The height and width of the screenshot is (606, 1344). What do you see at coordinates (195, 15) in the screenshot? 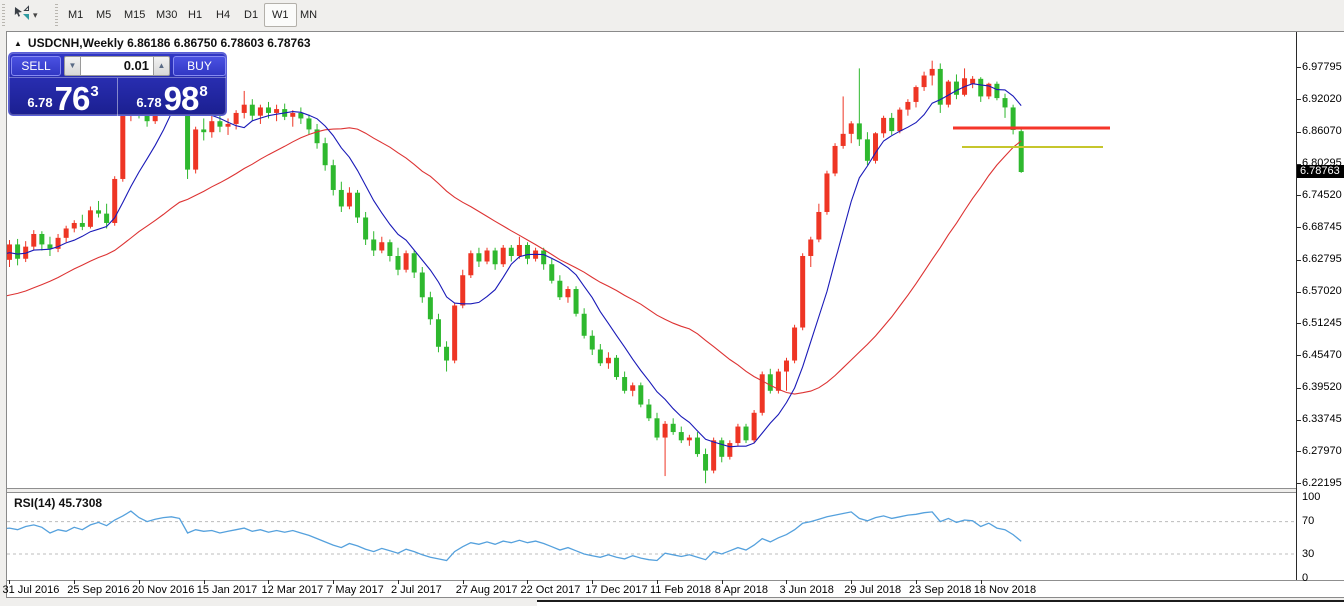
I see `timeframe-button-h1: H1` at bounding box center [195, 15].